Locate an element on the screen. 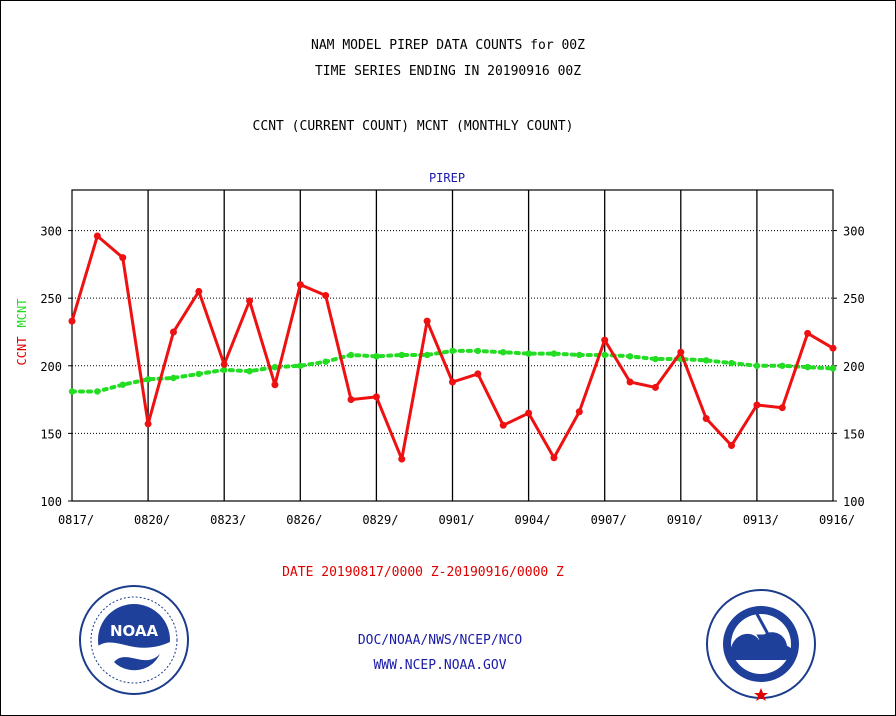 This screenshot has width=896, height=716. x-tick-label: 0907/ is located at coordinates (609, 520).